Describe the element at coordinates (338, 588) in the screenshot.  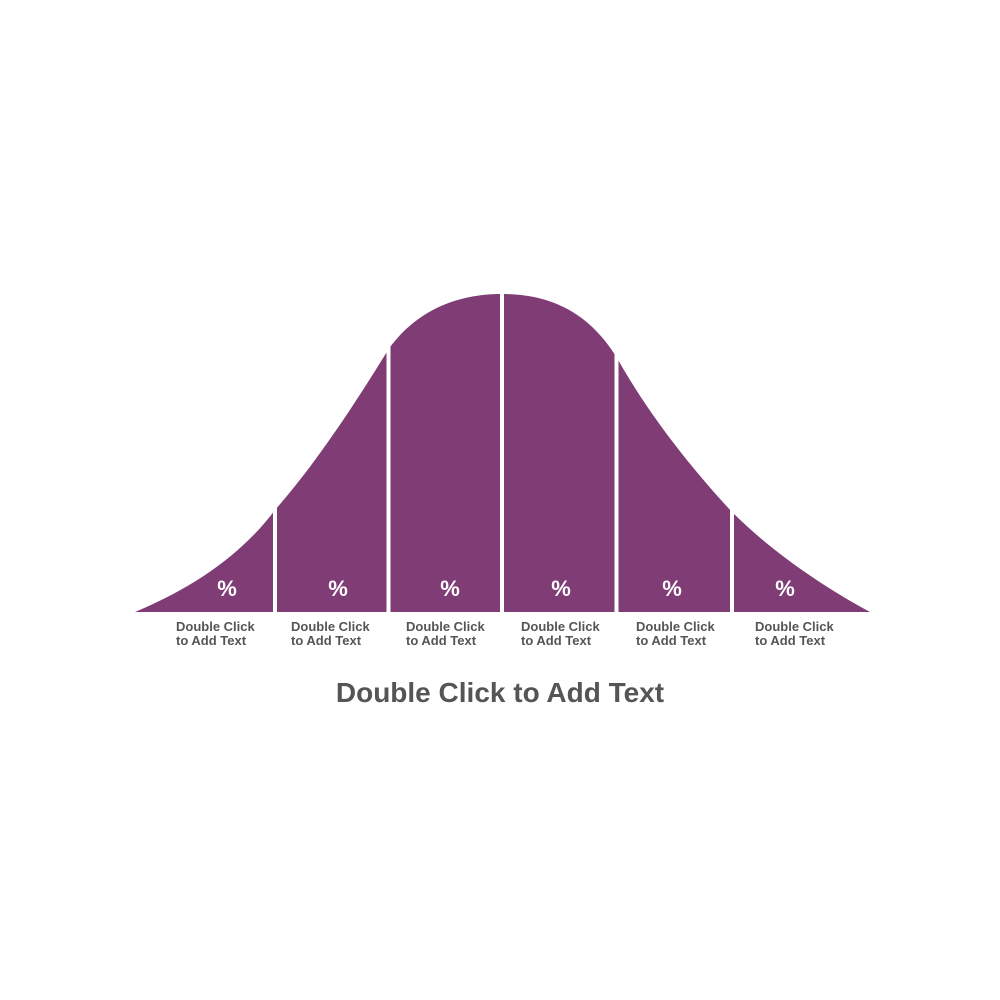
I see `segment-2-percent: %` at that location.